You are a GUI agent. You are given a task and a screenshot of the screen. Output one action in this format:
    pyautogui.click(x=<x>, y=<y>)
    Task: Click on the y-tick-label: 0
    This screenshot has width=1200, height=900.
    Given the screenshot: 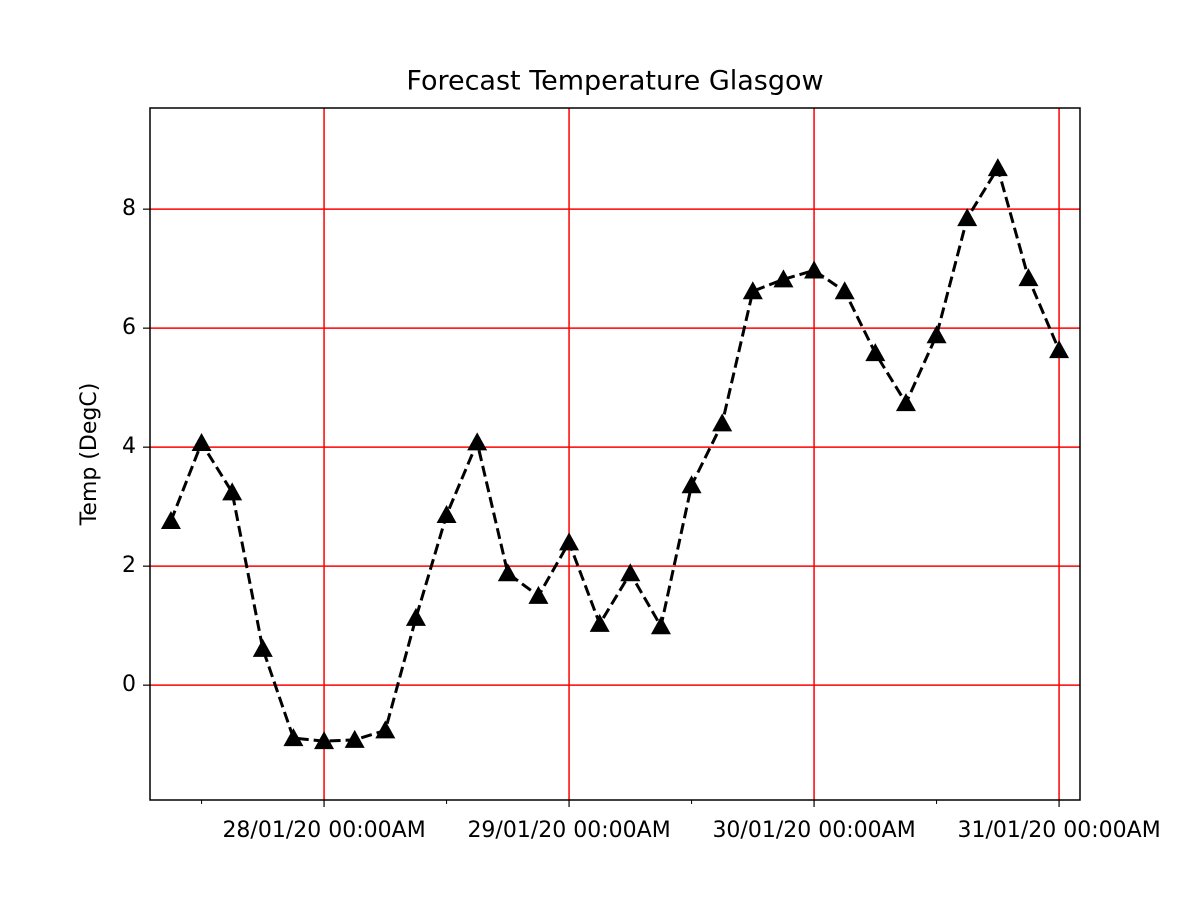 What is the action you would take?
    pyautogui.click(x=129, y=684)
    